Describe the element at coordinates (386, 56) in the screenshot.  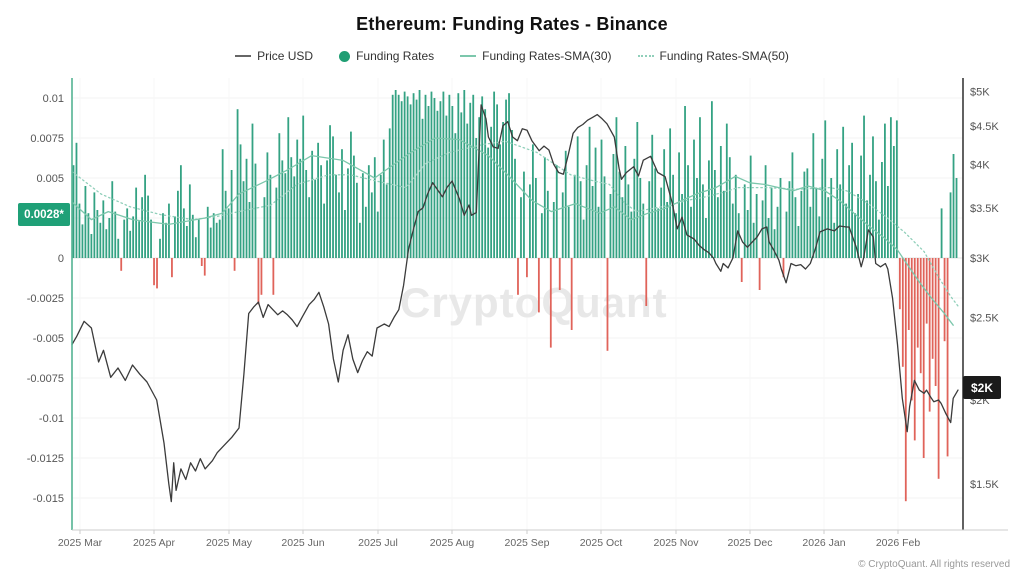
I see `legend-item-funding-rates: Funding Rates` at that location.